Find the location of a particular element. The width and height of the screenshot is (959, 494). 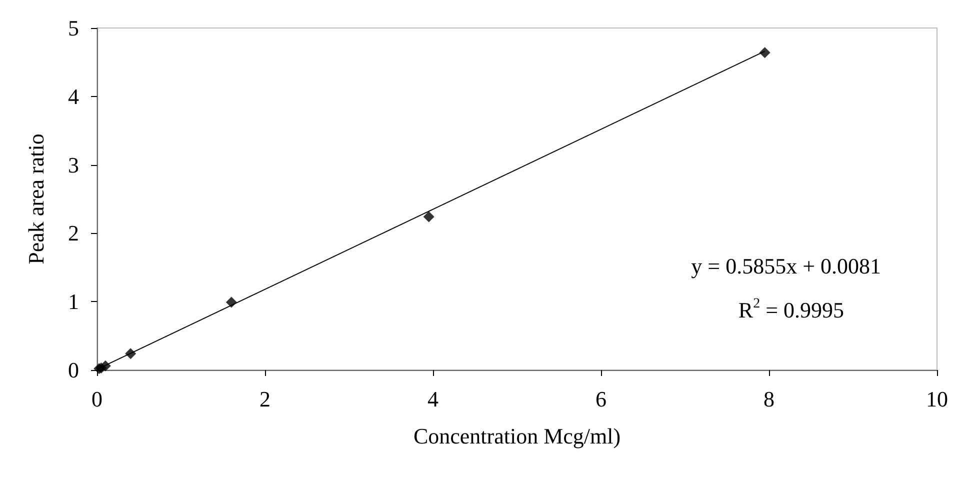

y-tick-label: 1 is located at coordinates (73, 301).